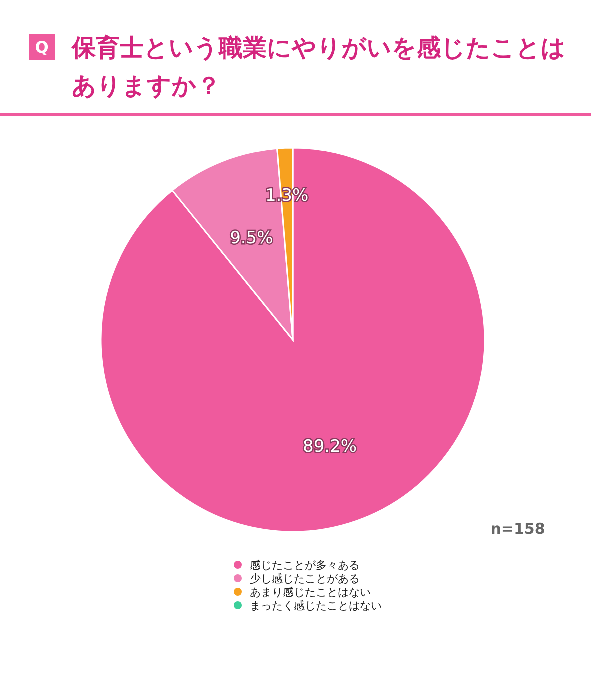 The image size is (591, 681). I want to click on data-label: 89.2%, so click(330, 447).